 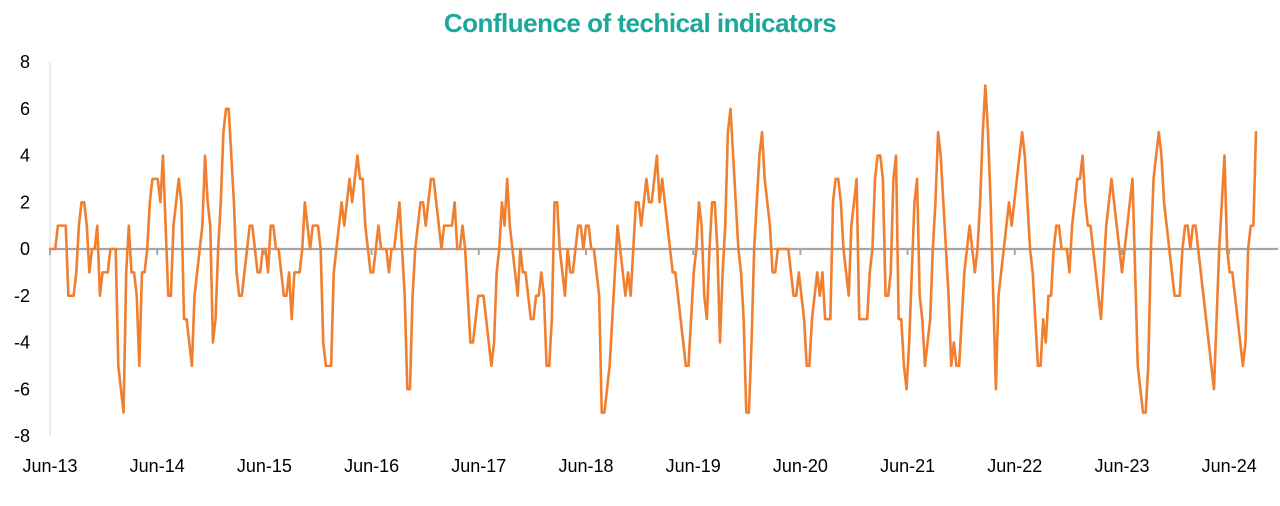 What do you see at coordinates (1014, 466) in the screenshot?
I see `x-tick-label: Jun-22` at bounding box center [1014, 466].